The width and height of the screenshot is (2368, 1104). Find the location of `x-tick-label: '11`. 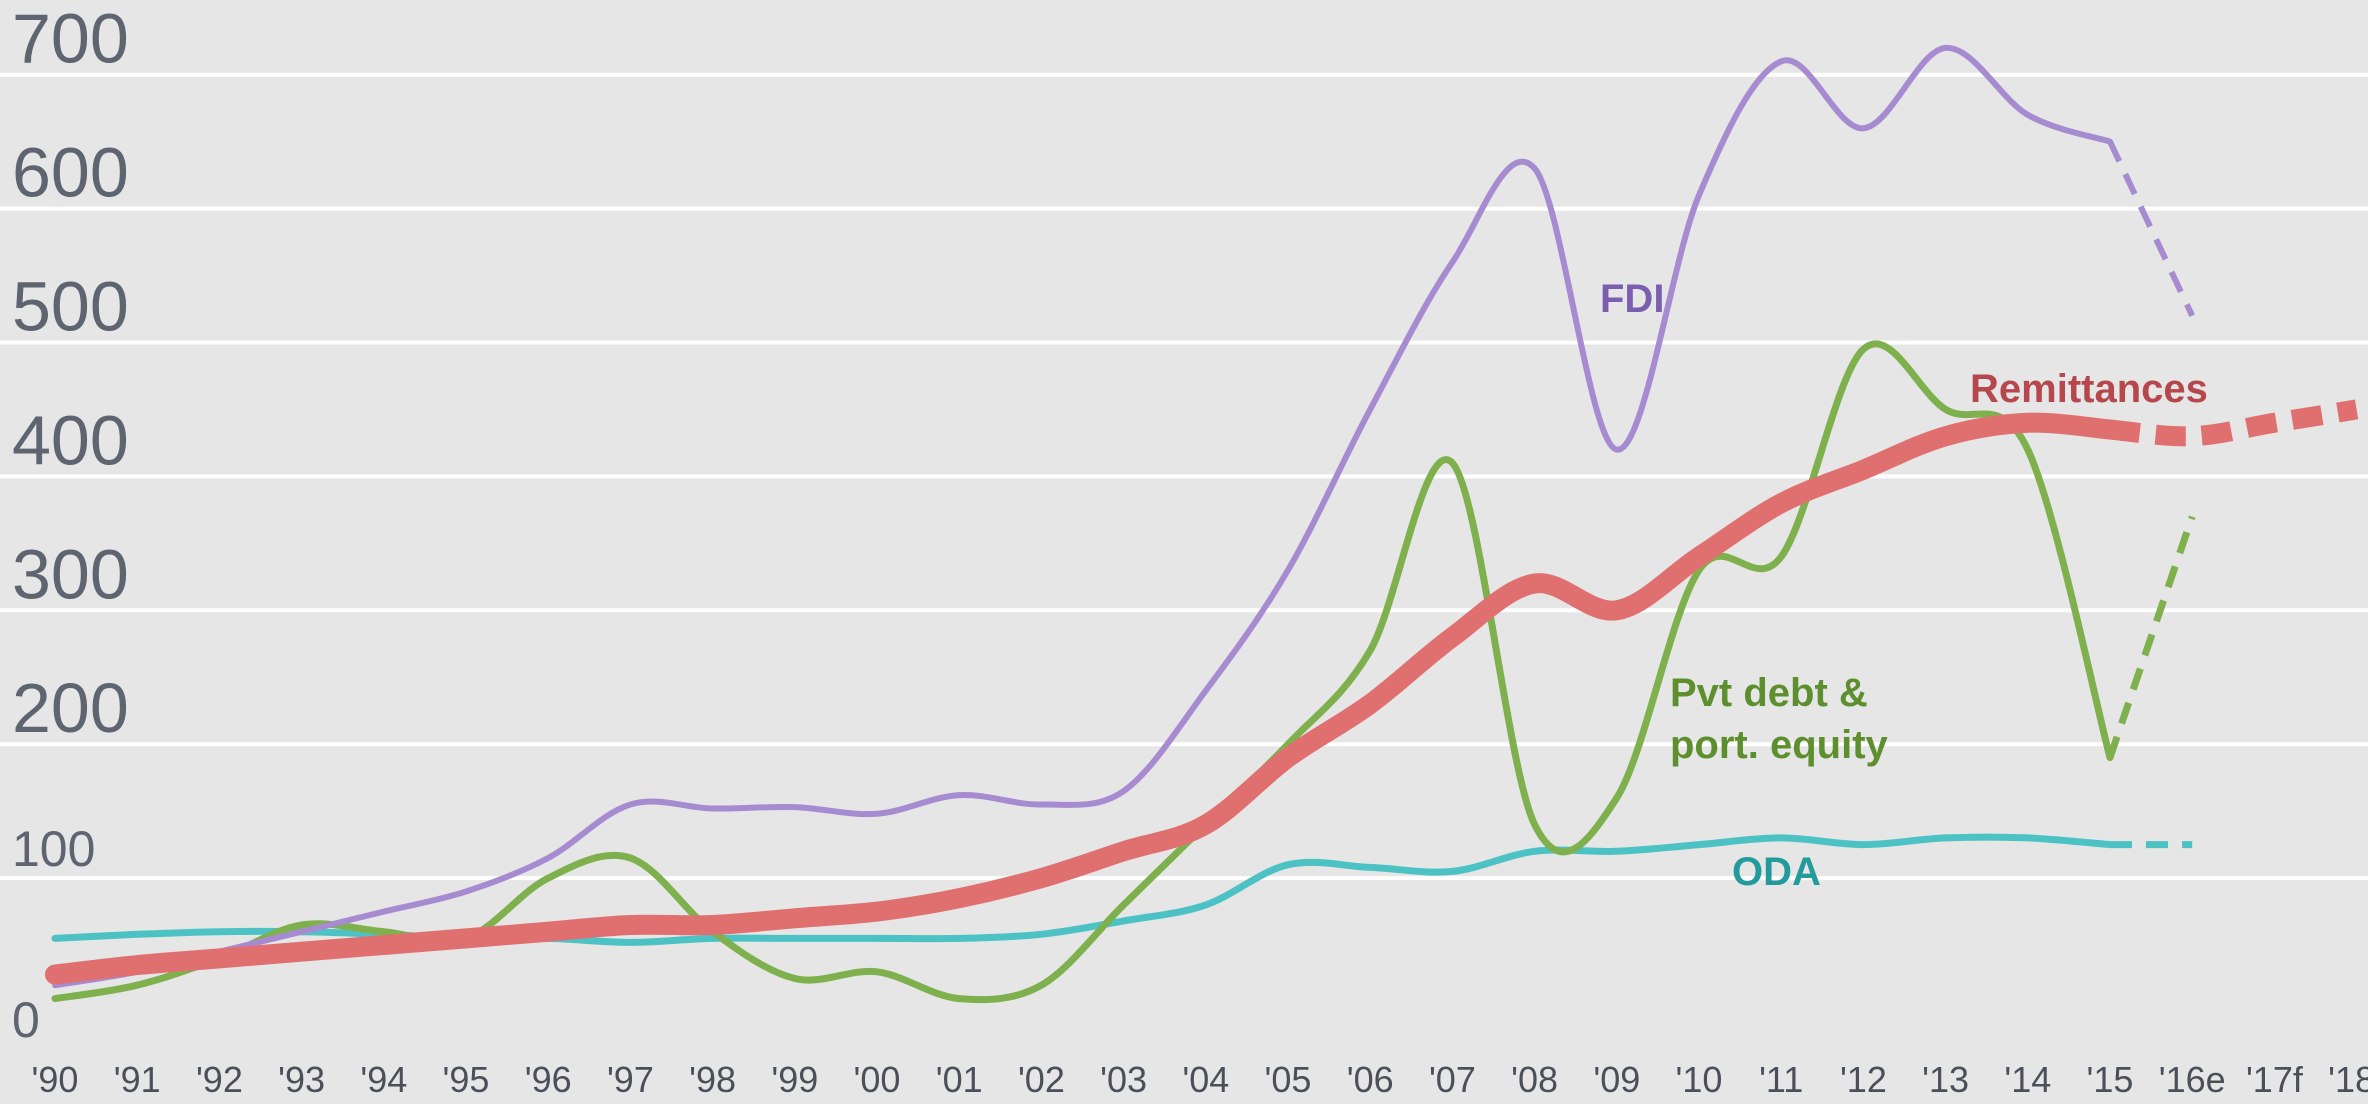

x-tick-label: '11 is located at coordinates (1781, 1079).